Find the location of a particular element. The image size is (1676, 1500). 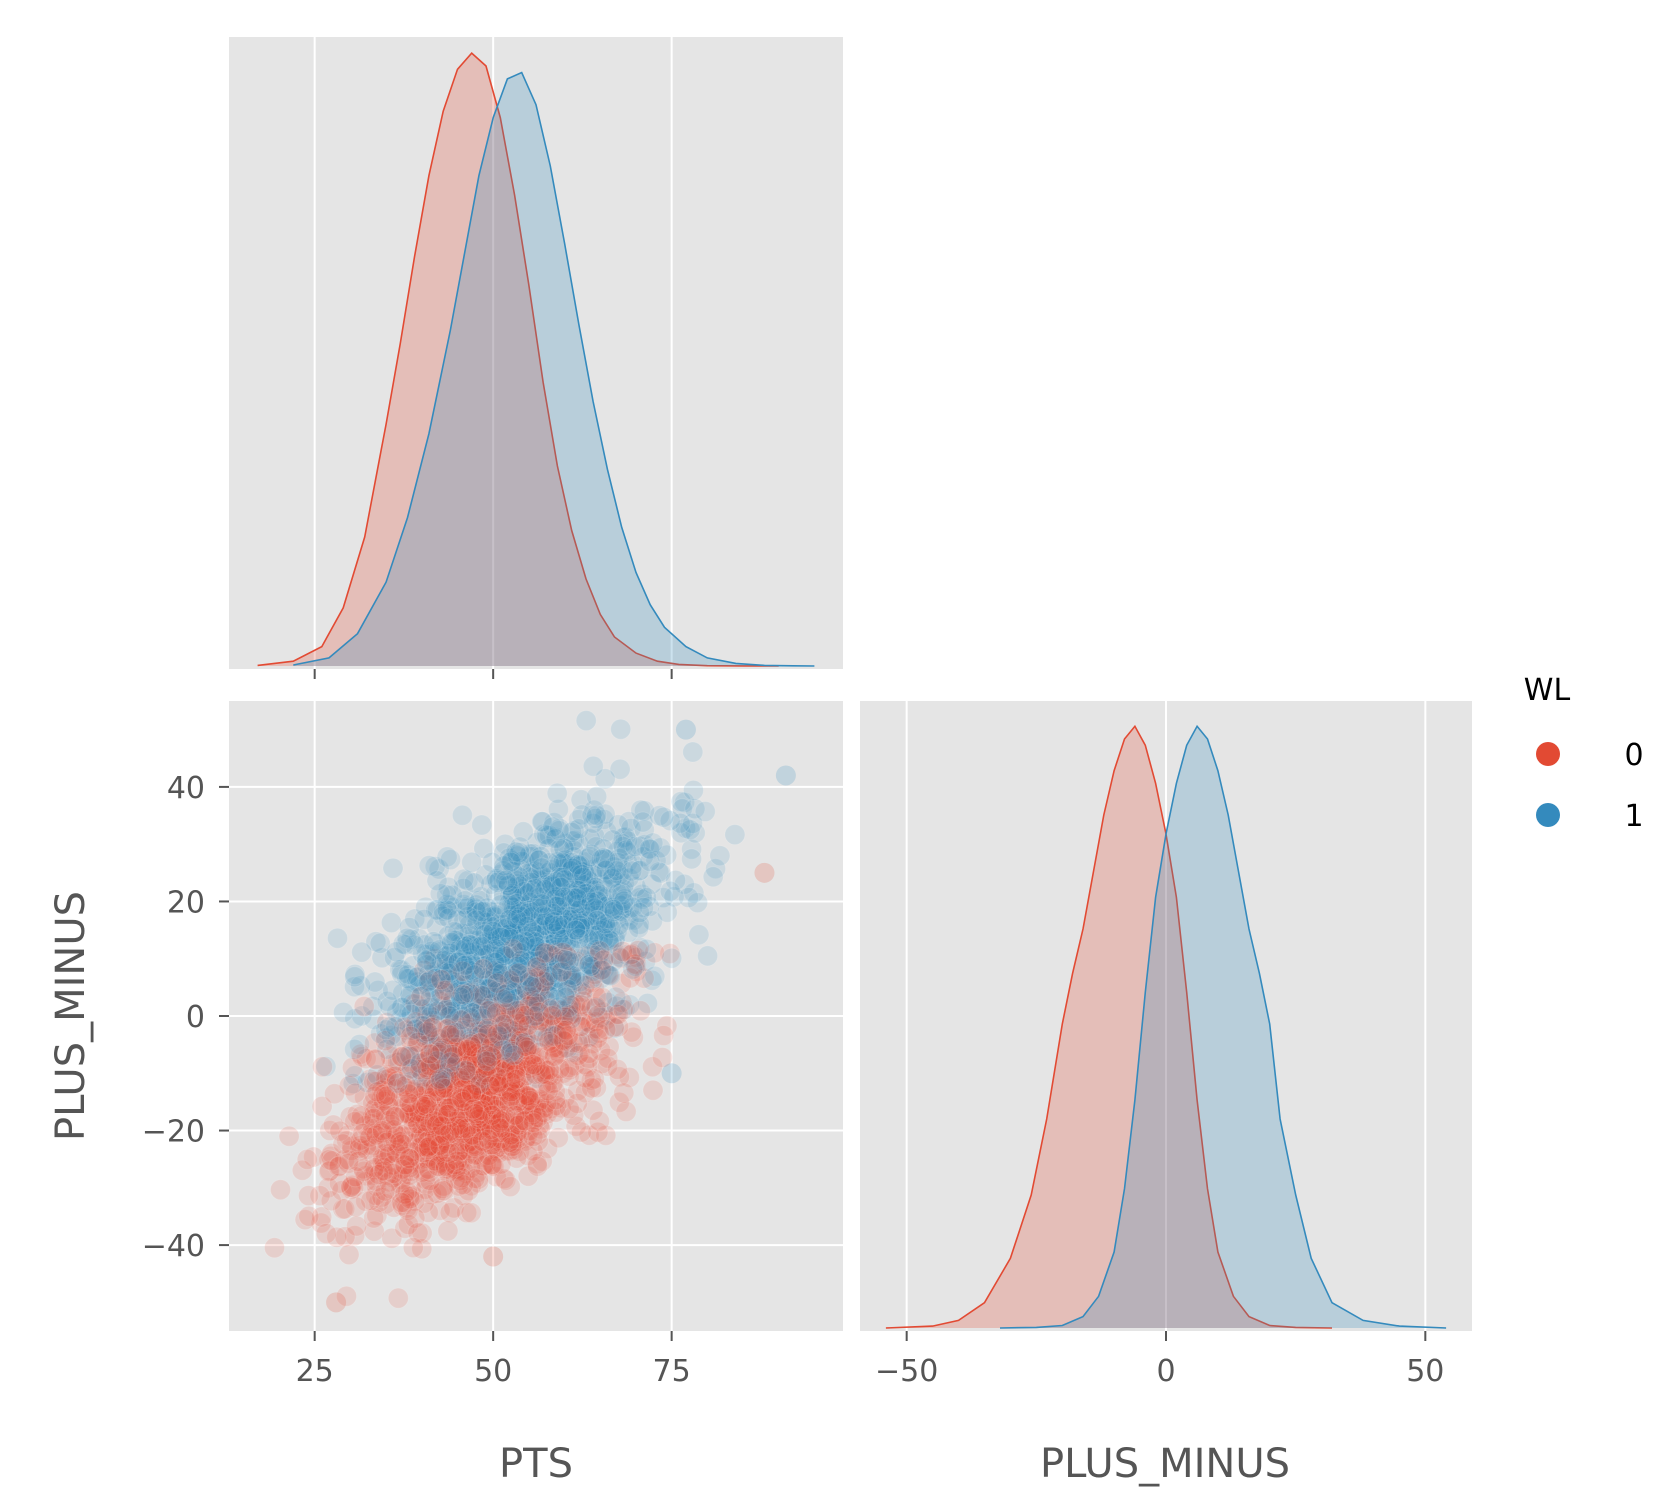

legend: WL 0 1 is located at coordinates (1584, 753).